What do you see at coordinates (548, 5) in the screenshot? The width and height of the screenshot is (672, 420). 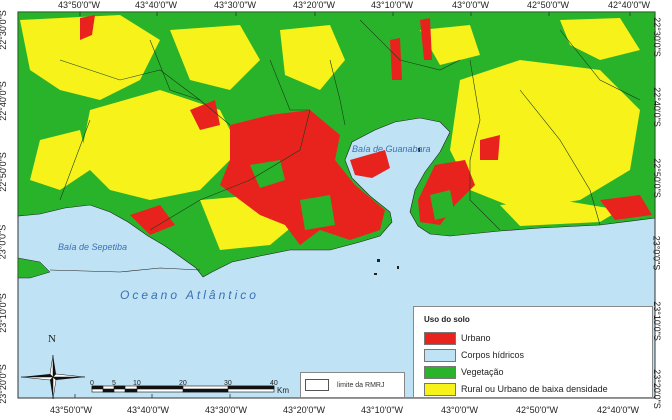 I see `lon-label-top: 42°50'0"W` at bounding box center [548, 5].